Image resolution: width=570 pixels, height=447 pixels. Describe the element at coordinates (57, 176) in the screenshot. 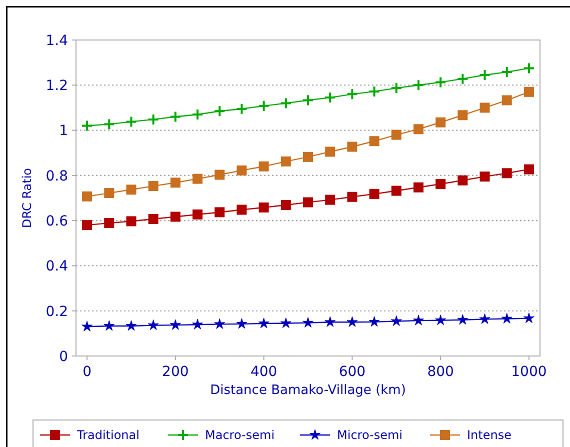

I see `y-tick-label: 0.8` at that location.